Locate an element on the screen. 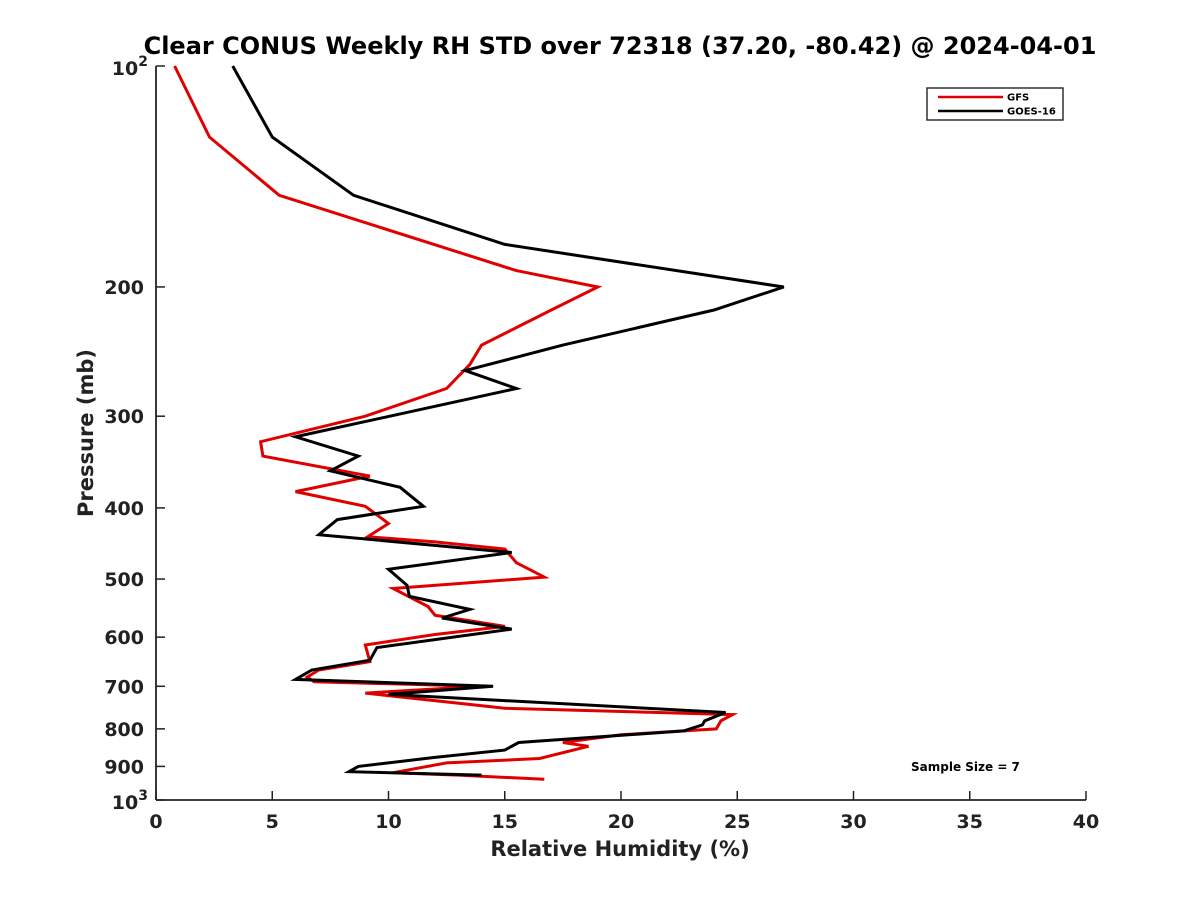  legend-box is located at coordinates (995, 104).